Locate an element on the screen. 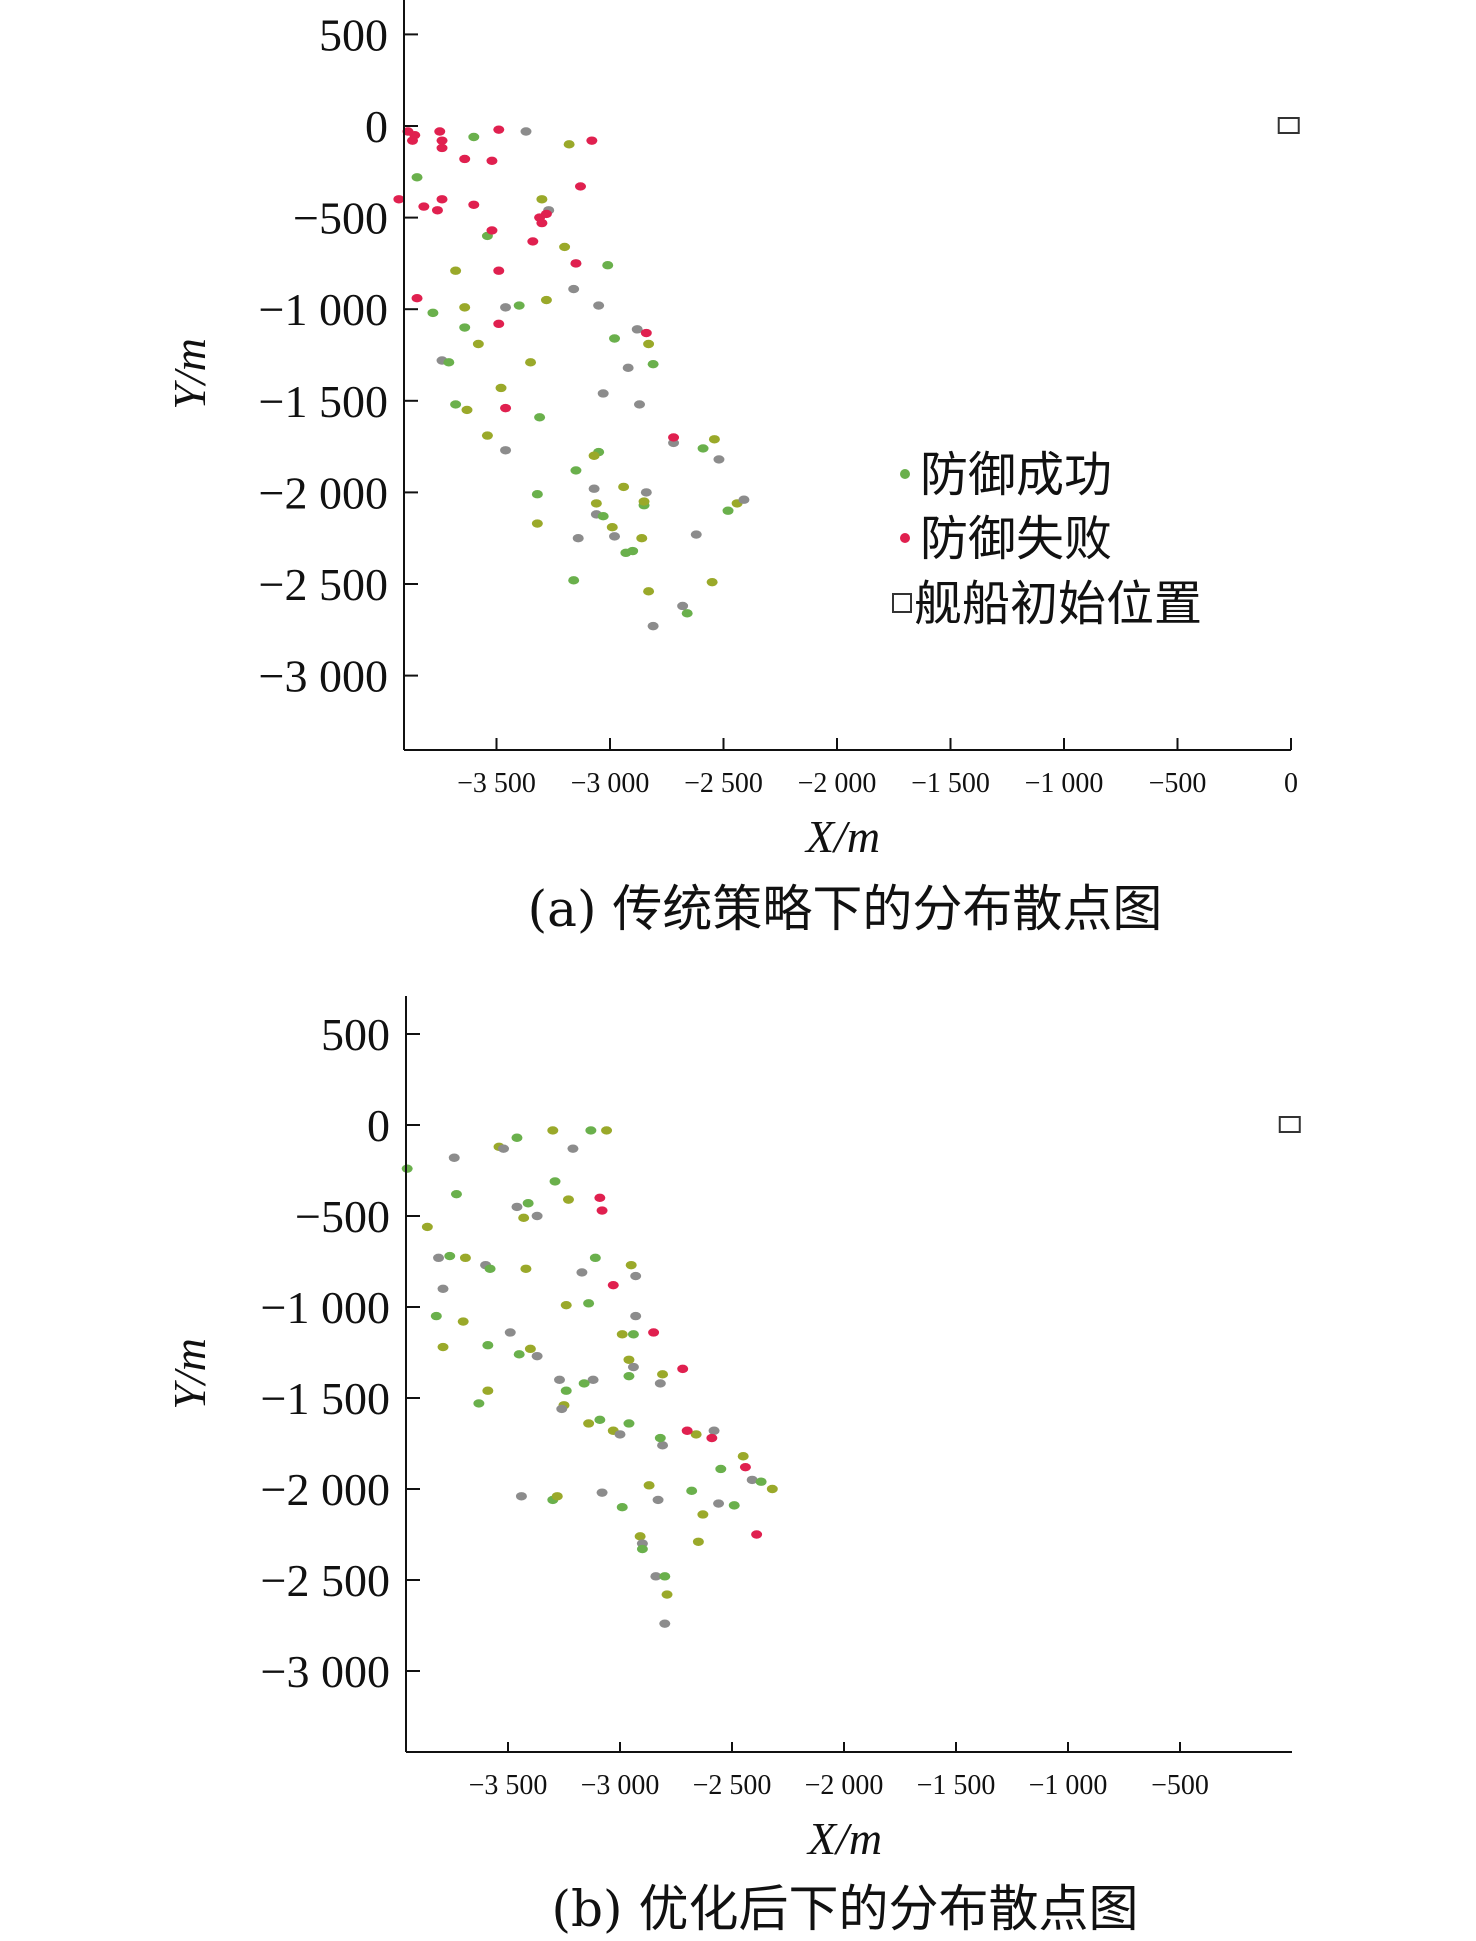  x-tick-label: 0 is located at coordinates (1291, 783).